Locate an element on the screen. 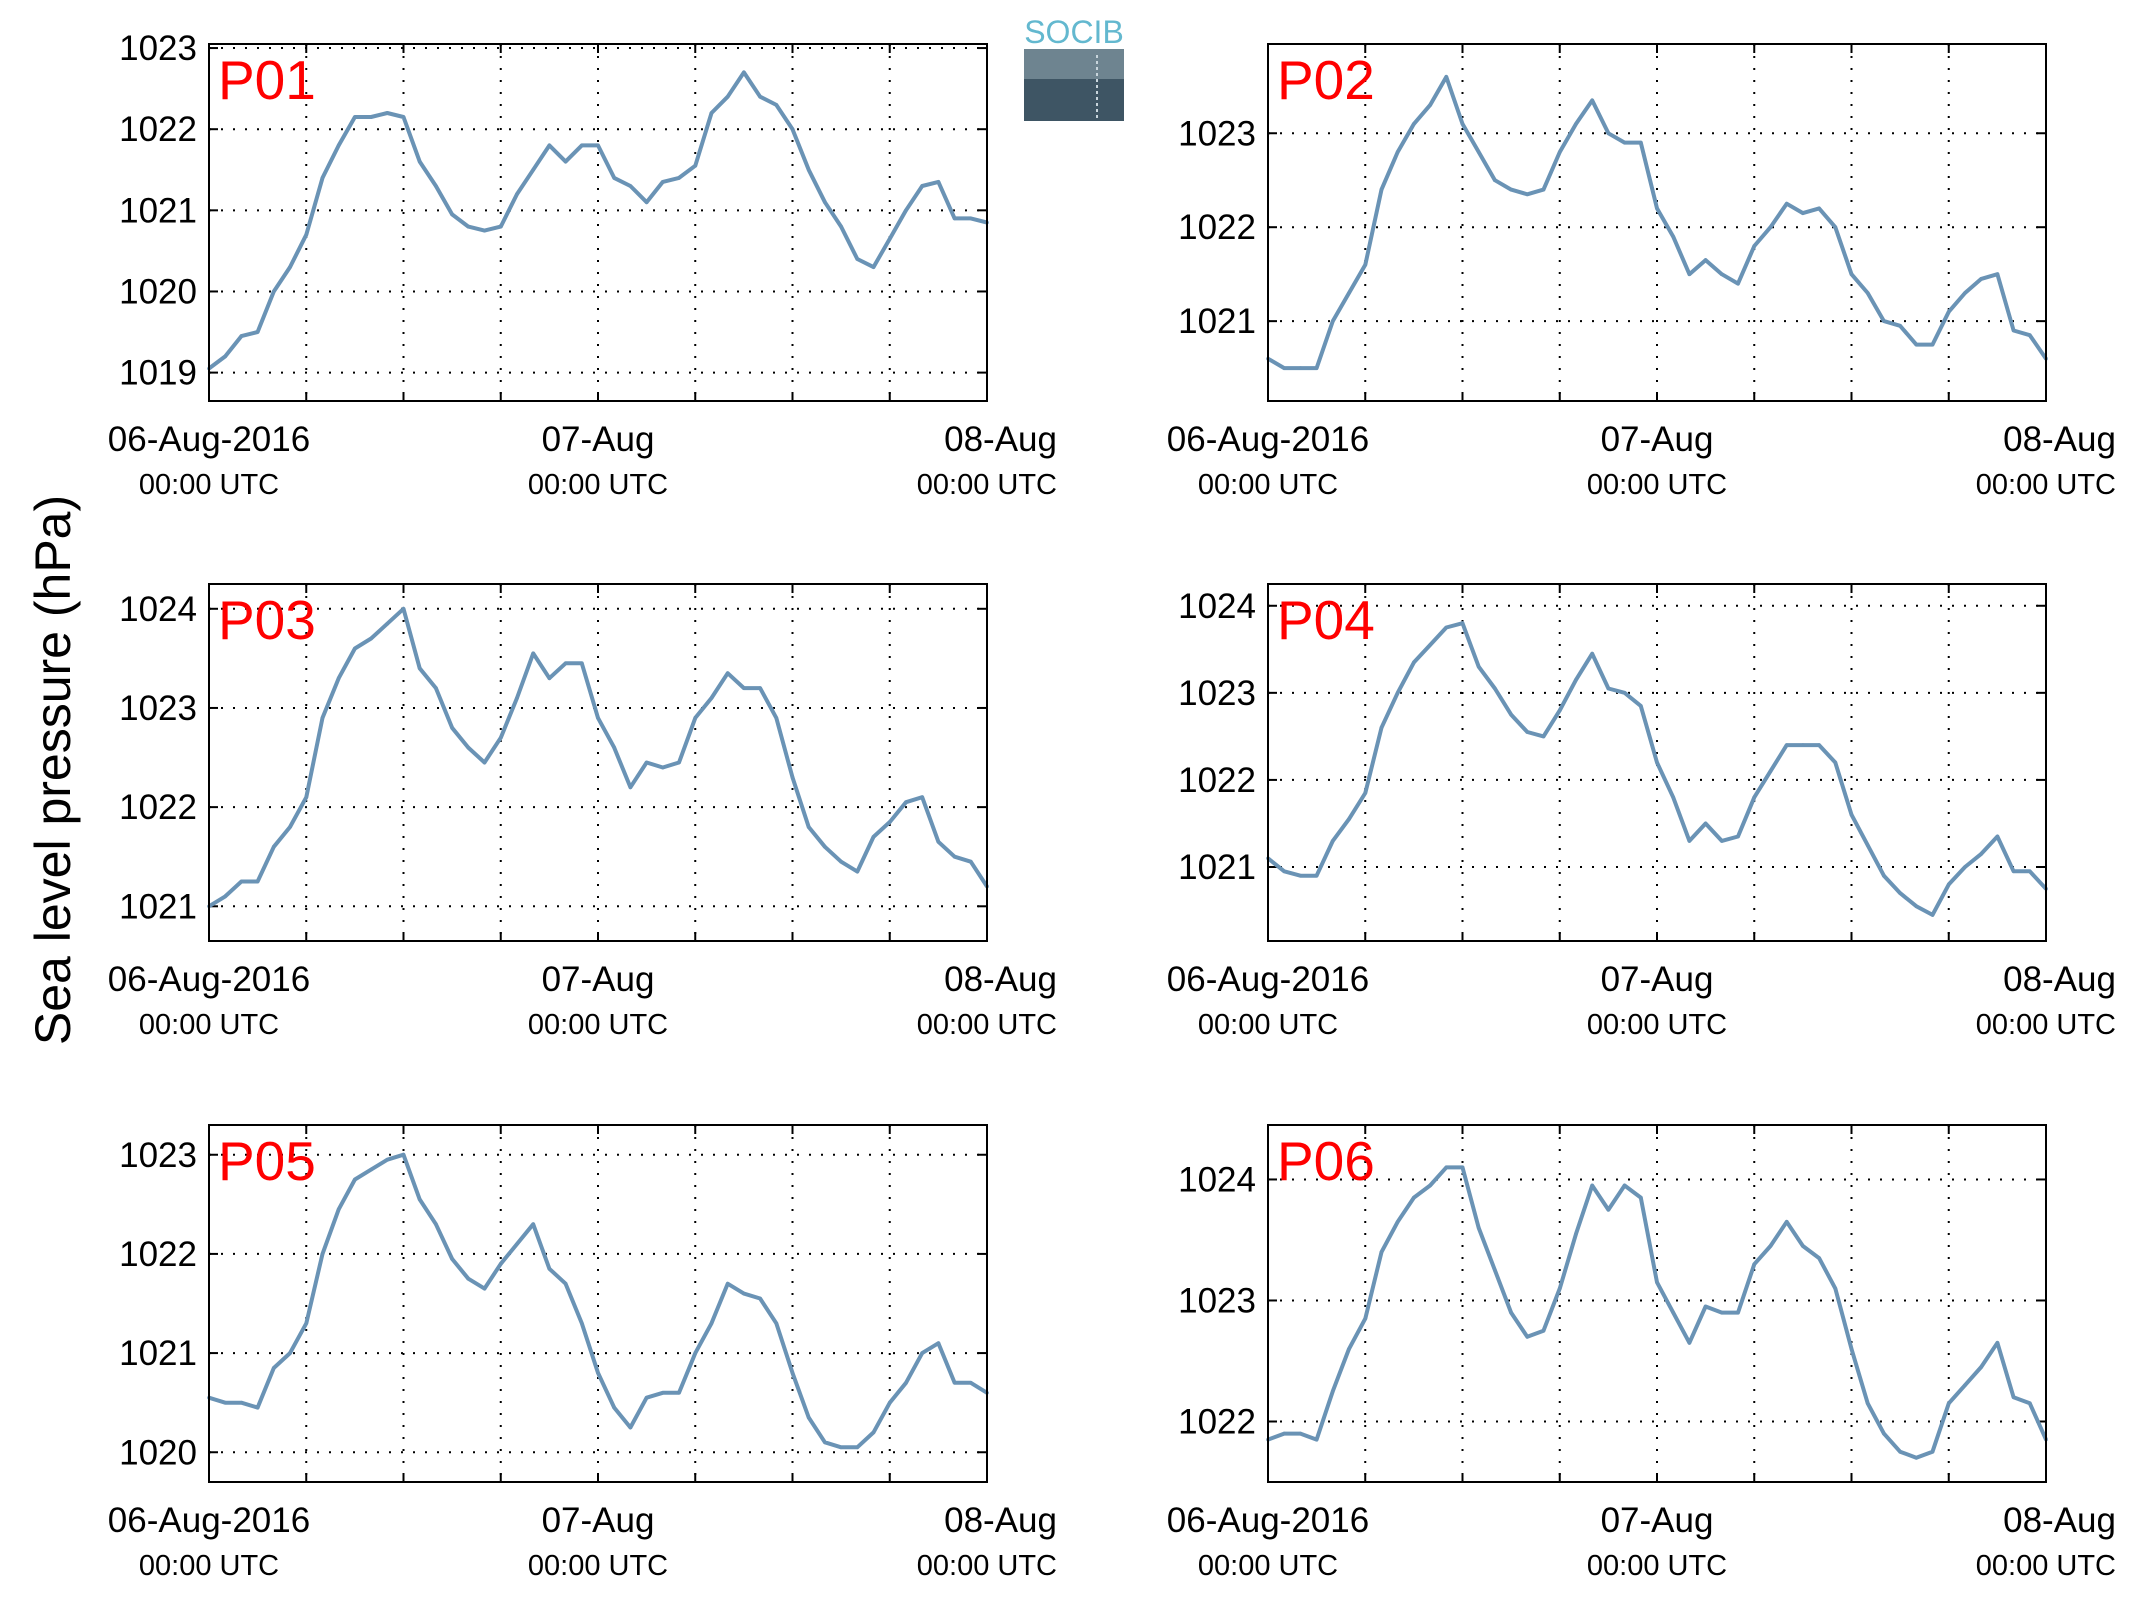 The image size is (2133, 1608). socib-logo: SOCIB is located at coordinates (1074, 67).